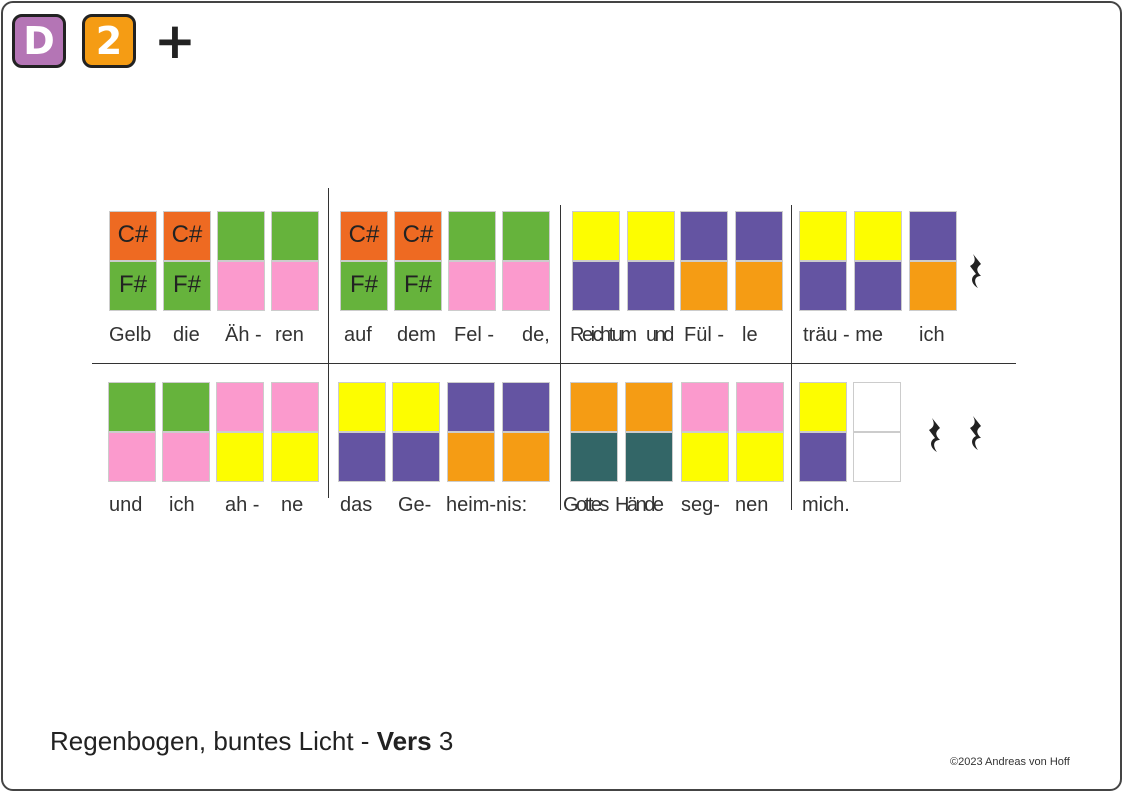 The image size is (1127, 796). What do you see at coordinates (474, 335) in the screenshot?
I see `lyric-word: Fel -` at bounding box center [474, 335].